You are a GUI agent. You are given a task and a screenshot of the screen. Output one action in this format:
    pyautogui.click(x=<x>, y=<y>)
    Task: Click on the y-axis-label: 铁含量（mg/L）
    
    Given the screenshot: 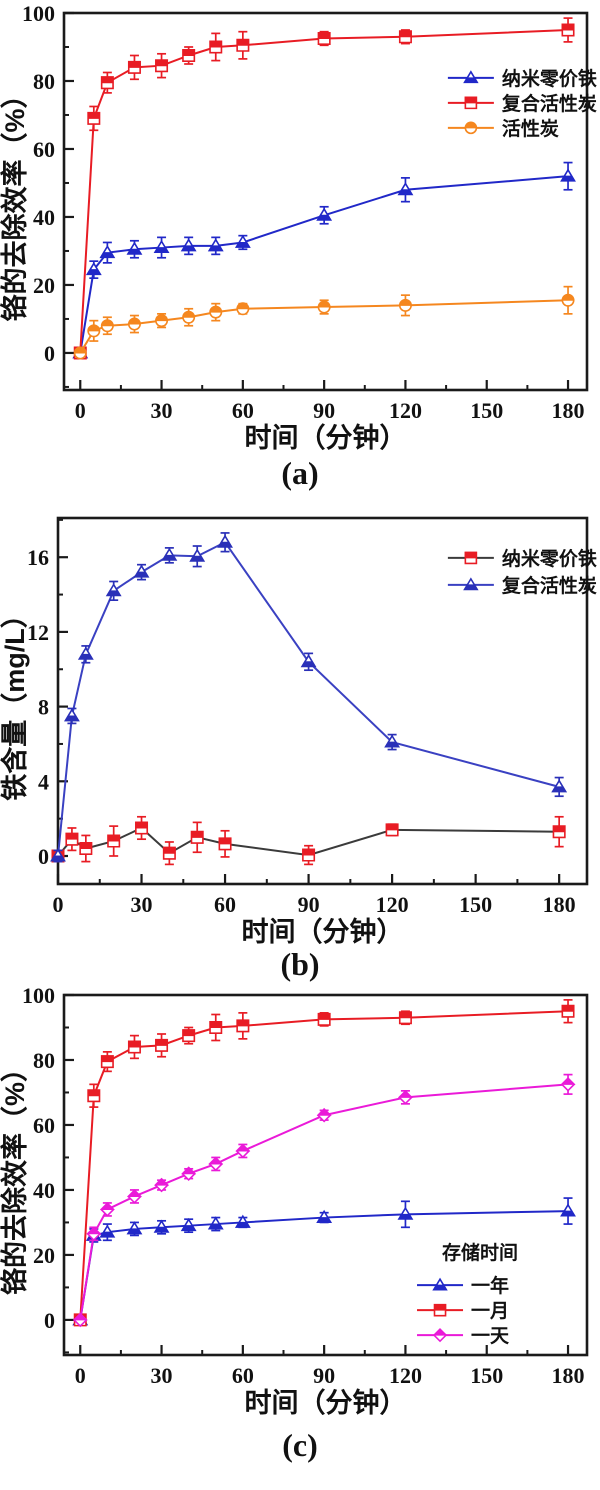 What is the action you would take?
    pyautogui.click(x=15, y=701)
    